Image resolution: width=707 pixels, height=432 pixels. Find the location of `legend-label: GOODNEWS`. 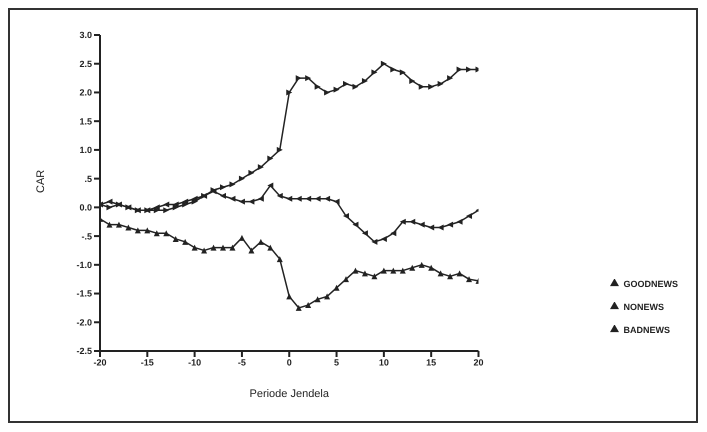

legend-label: GOODNEWS is located at coordinates (650, 284).